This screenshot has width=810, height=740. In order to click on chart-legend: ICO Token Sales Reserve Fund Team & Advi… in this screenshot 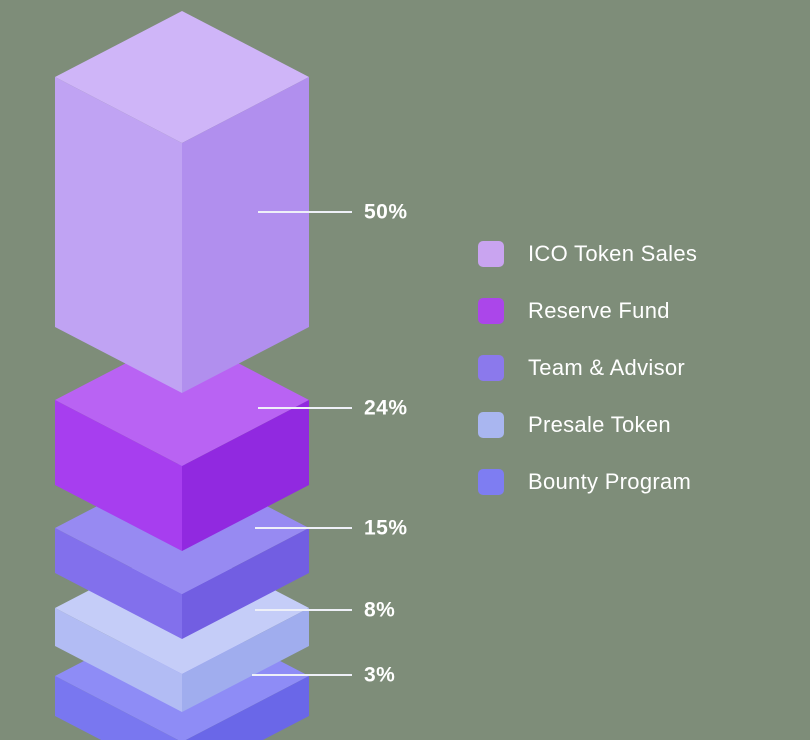, I will do `click(587, 368)`.